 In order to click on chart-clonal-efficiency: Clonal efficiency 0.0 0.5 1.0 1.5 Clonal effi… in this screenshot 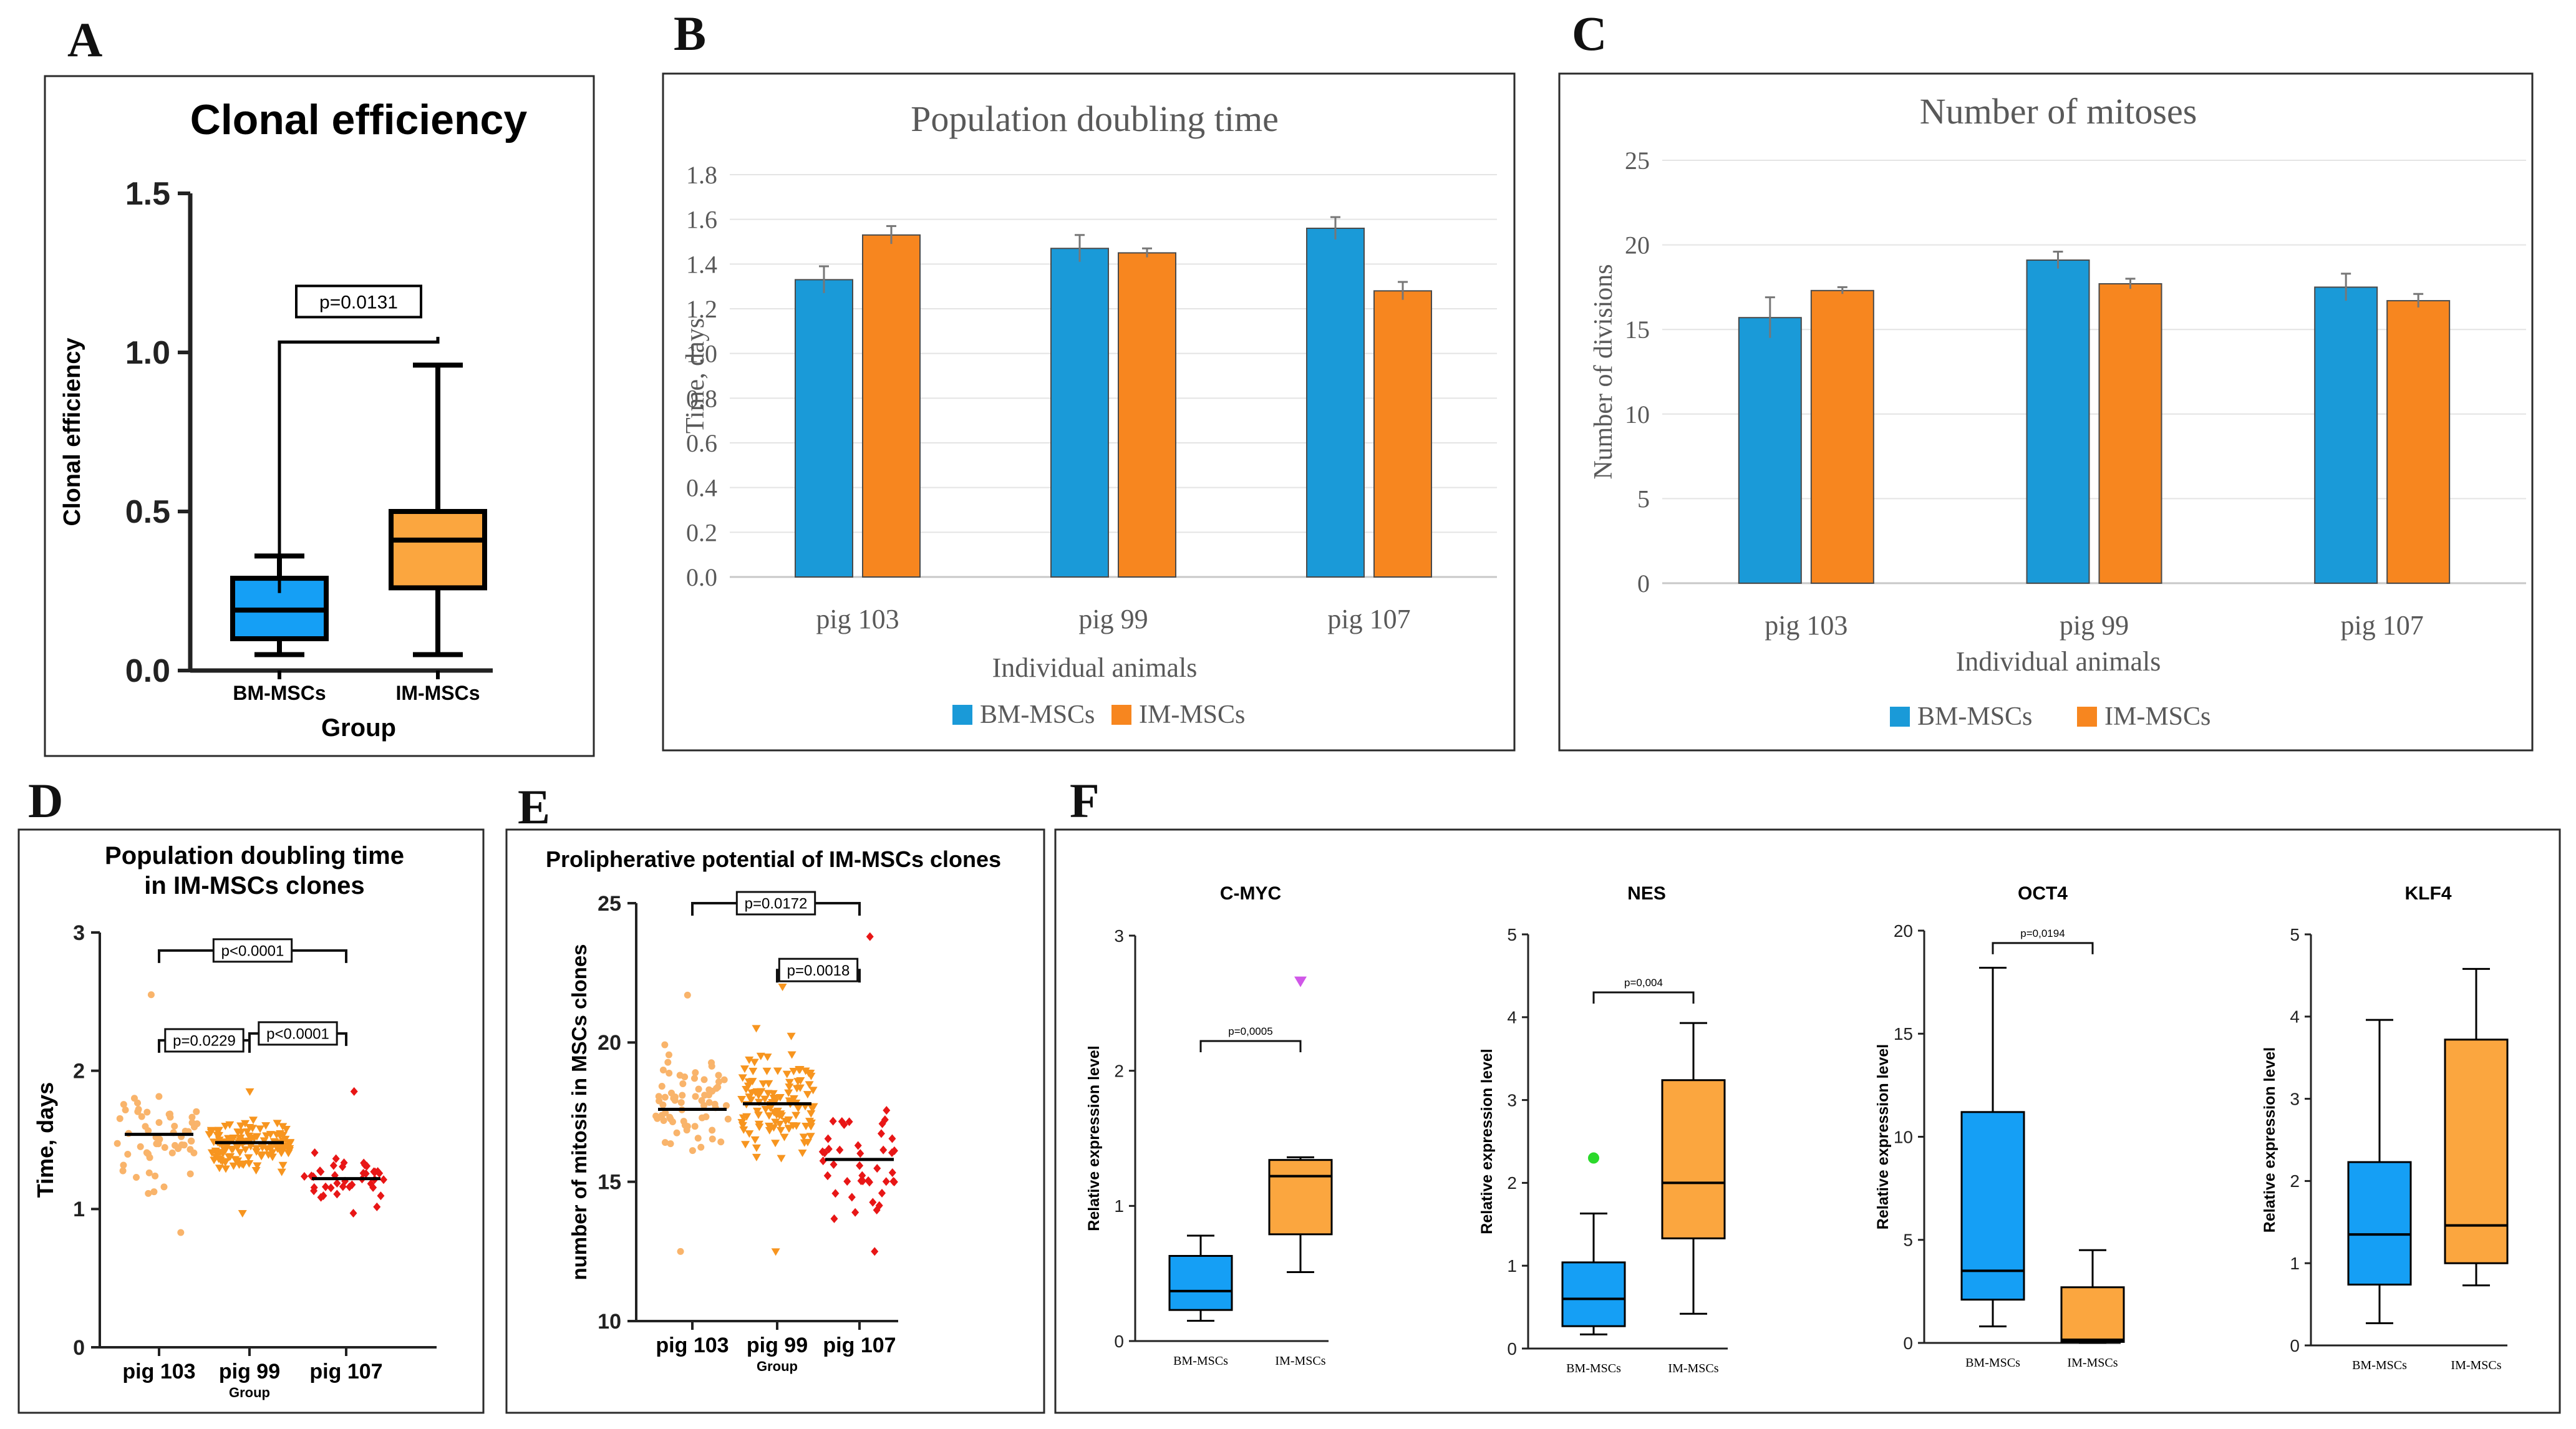, I will do `click(293, 419)`.